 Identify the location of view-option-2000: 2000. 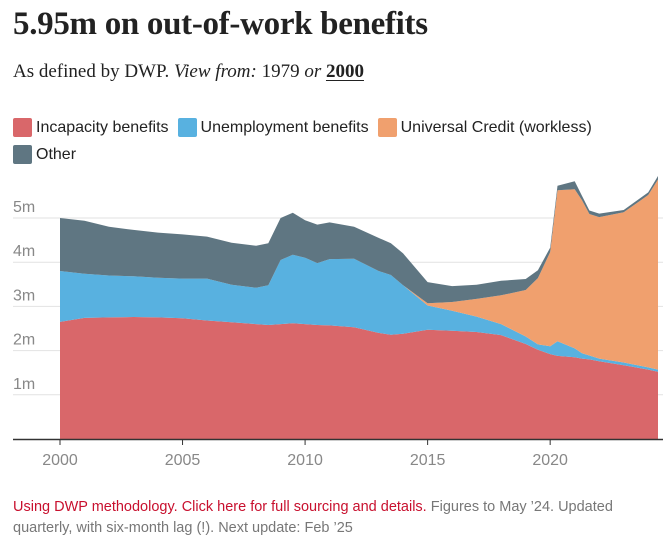
(344, 71).